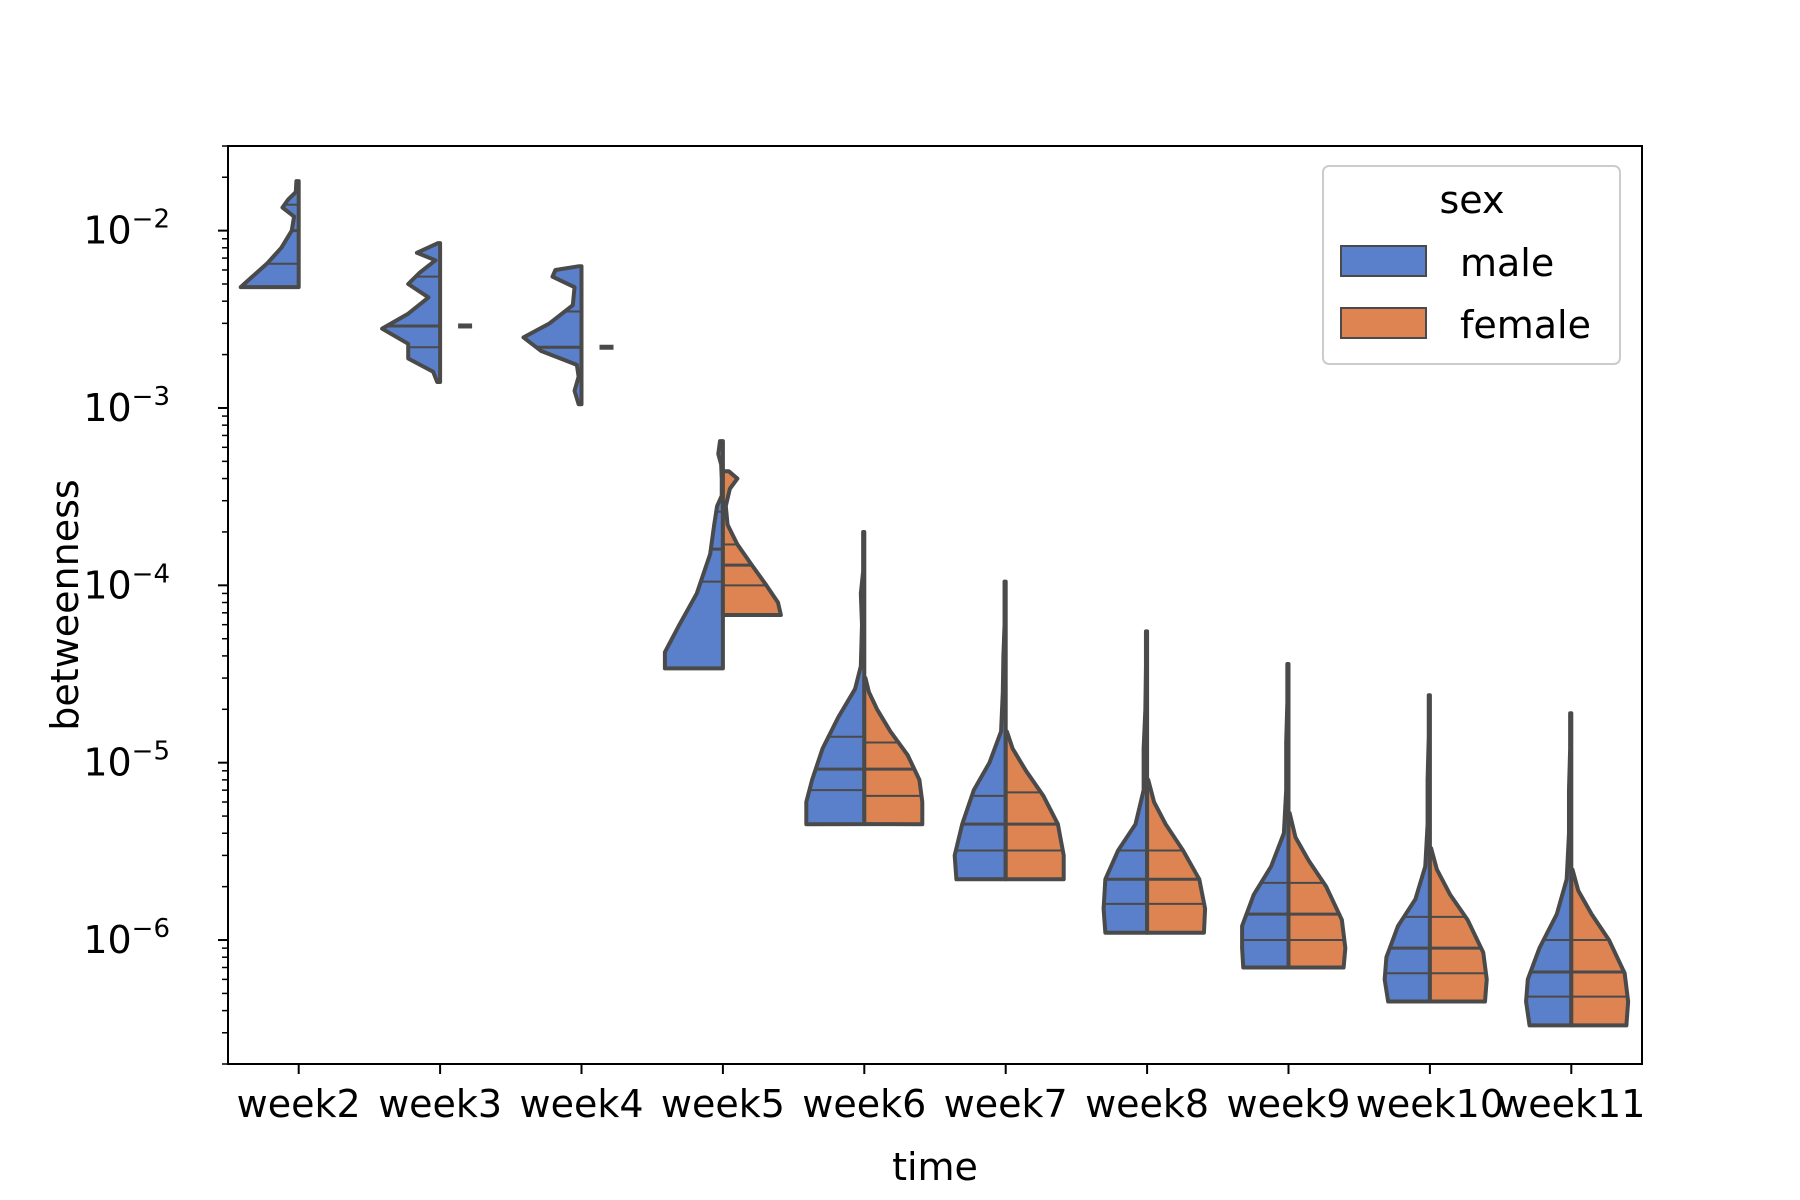 This screenshot has width=1800, height=1200. I want to click on y-tick-exponent: −2, so click(151, 220).